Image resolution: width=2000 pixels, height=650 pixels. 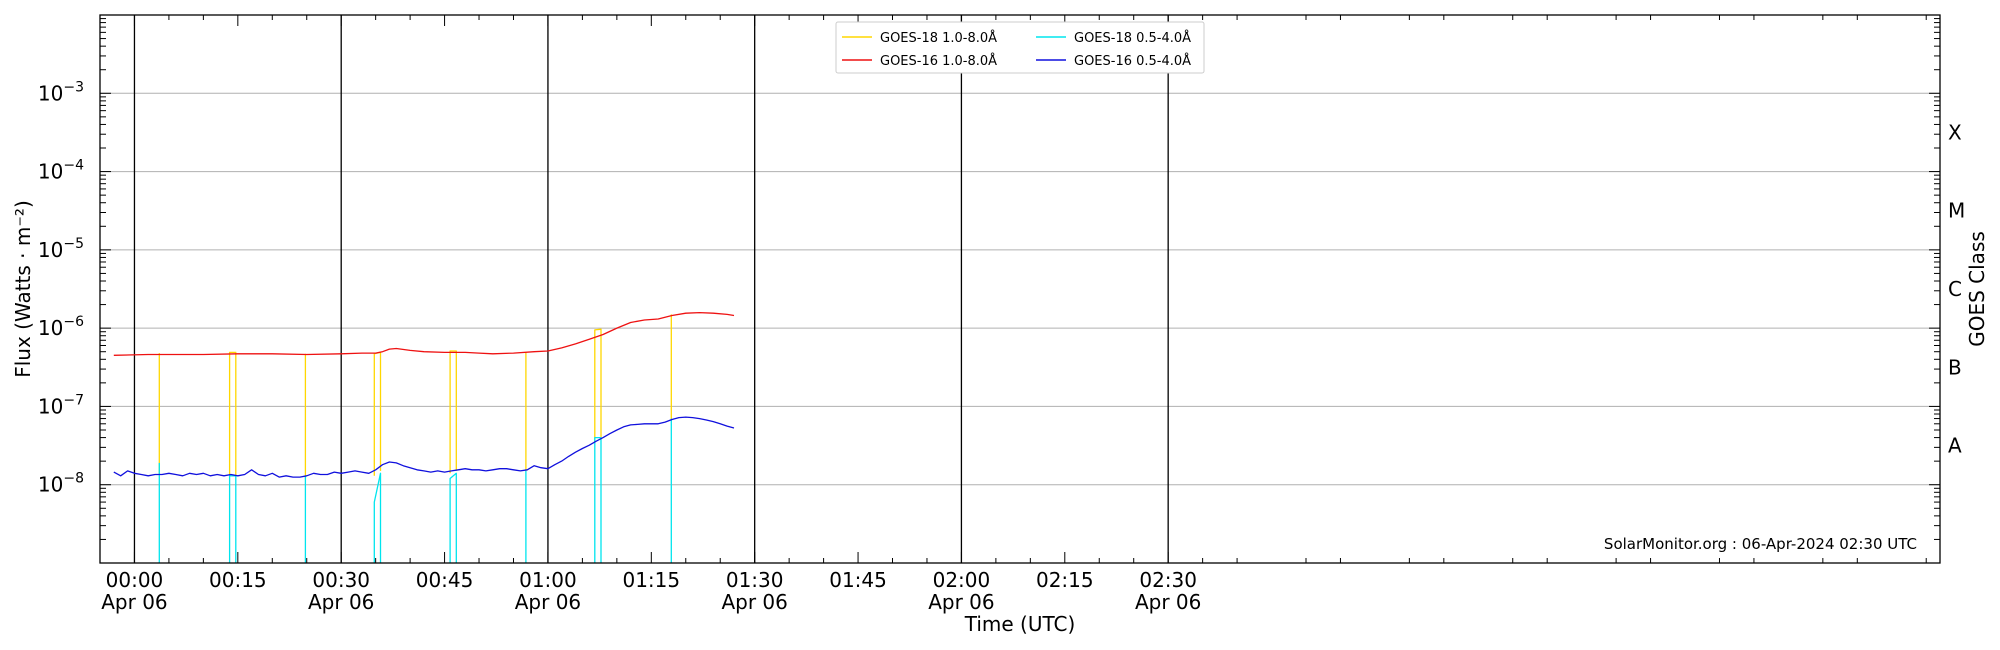 What do you see at coordinates (61, 484) in the screenshot?
I see `y-tick-label: 10⁻⁸` at bounding box center [61, 484].